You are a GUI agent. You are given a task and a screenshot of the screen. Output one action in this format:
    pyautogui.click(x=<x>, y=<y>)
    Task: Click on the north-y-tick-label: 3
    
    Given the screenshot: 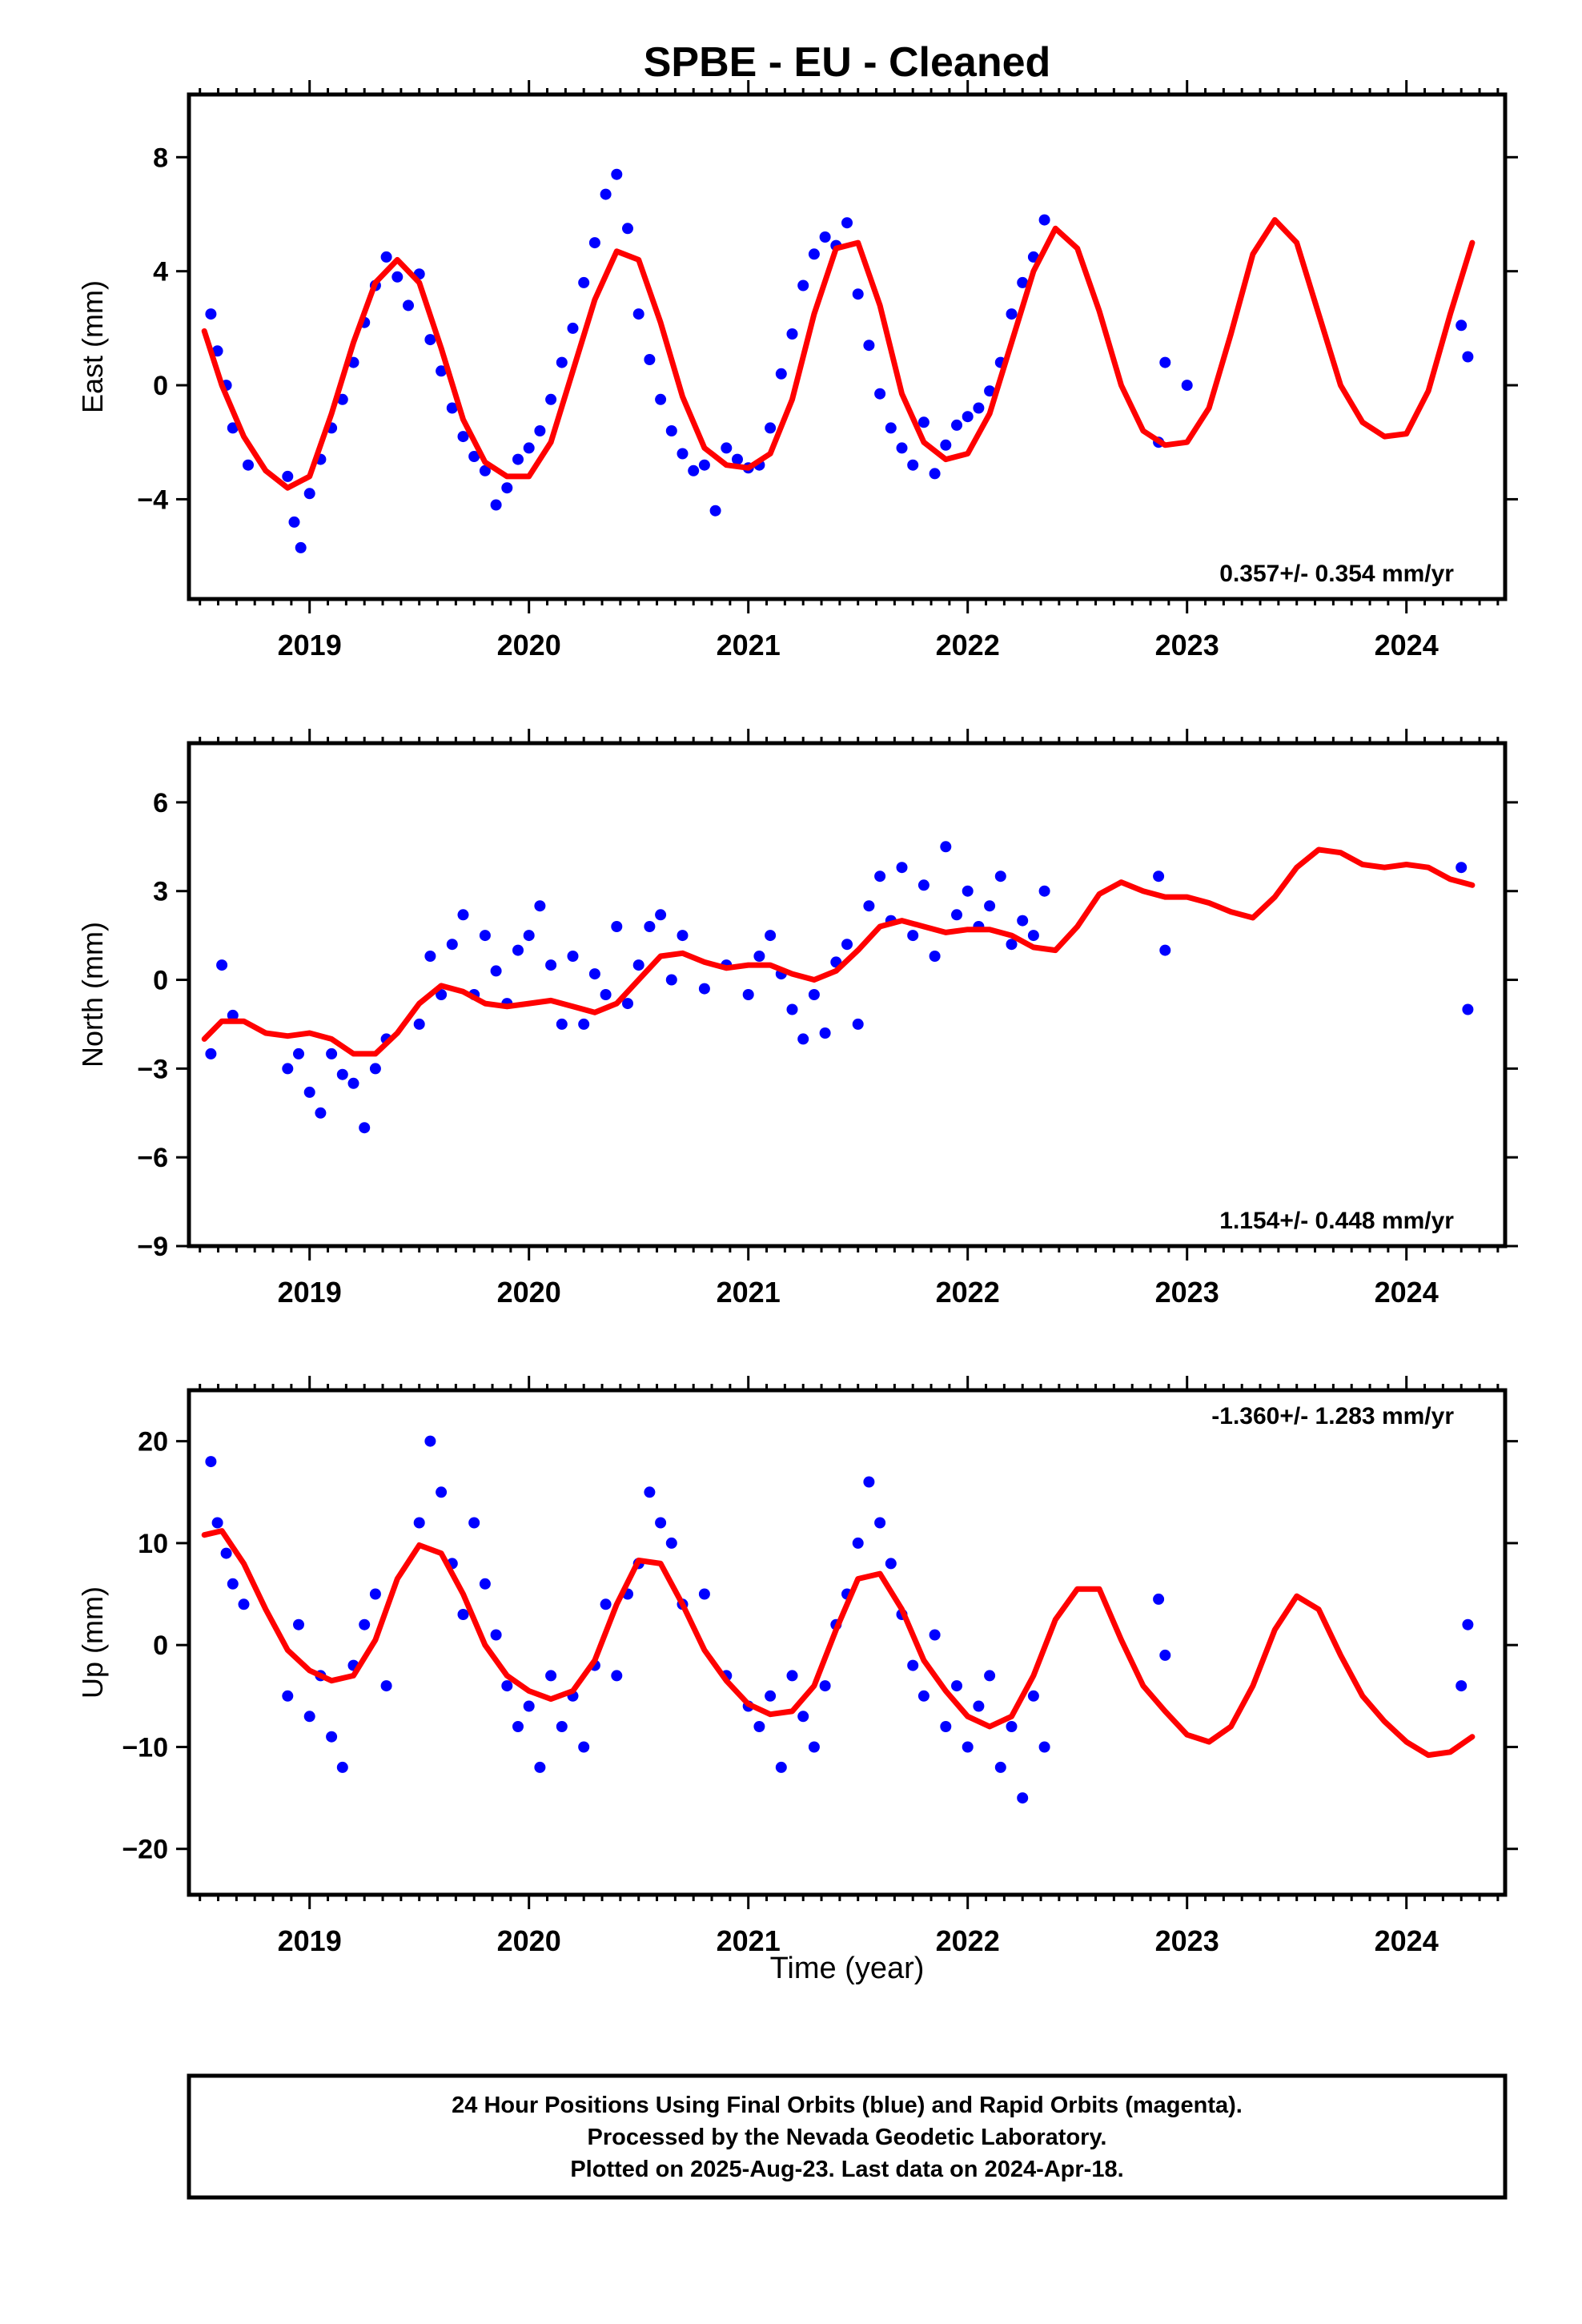 What is the action you would take?
    pyautogui.click(x=161, y=892)
    